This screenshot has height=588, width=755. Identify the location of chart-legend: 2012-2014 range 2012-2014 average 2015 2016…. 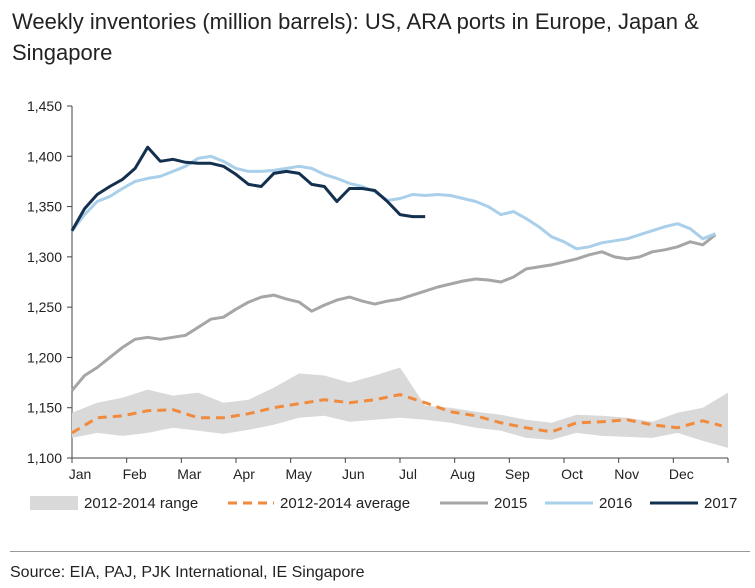
(383, 503).